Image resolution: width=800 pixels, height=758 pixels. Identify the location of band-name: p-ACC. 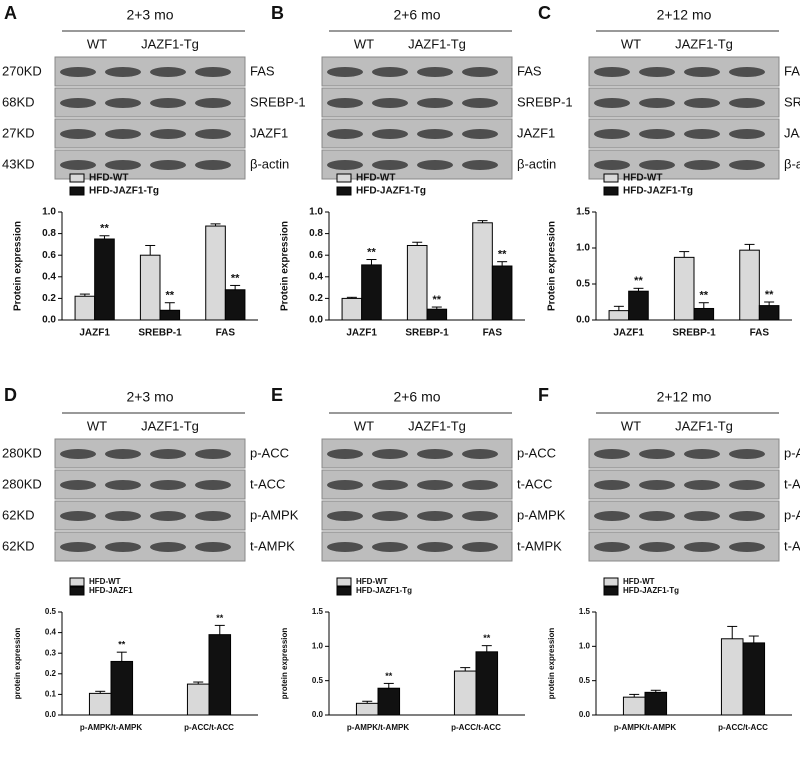
(536, 452).